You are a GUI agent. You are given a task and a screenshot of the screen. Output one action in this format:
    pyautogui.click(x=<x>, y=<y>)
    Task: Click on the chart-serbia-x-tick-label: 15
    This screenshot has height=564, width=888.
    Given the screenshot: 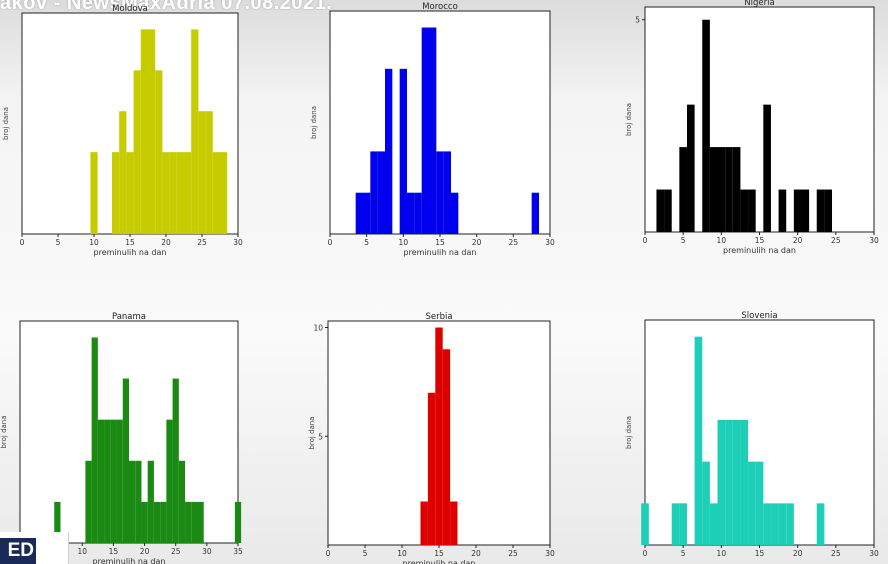 What is the action you would take?
    pyautogui.click(x=439, y=553)
    